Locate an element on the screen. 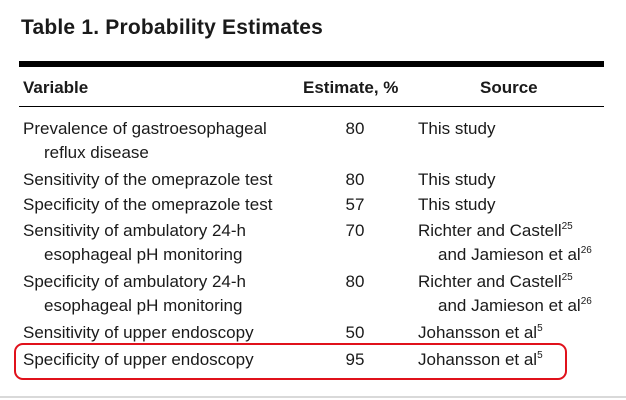 The height and width of the screenshot is (400, 626). row-2-source: This study is located at coordinates (457, 204).